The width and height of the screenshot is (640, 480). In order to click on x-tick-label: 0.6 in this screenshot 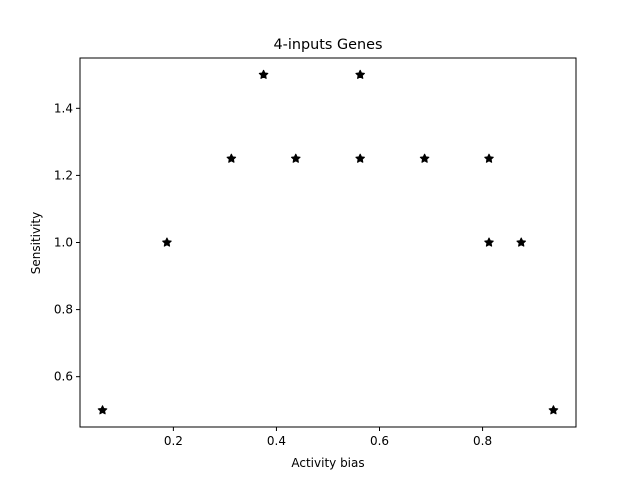, I will do `click(379, 441)`.